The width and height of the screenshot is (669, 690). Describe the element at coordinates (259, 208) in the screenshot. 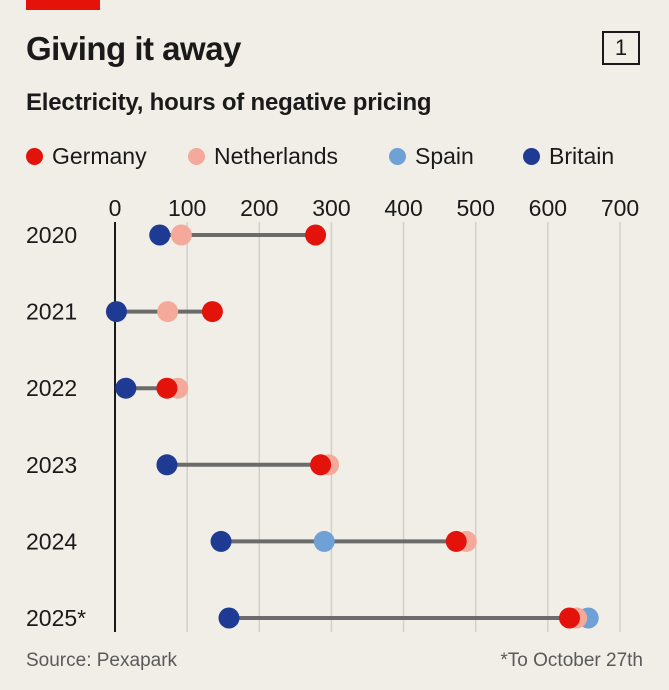

I see `x-tick-label-200: 200` at that location.